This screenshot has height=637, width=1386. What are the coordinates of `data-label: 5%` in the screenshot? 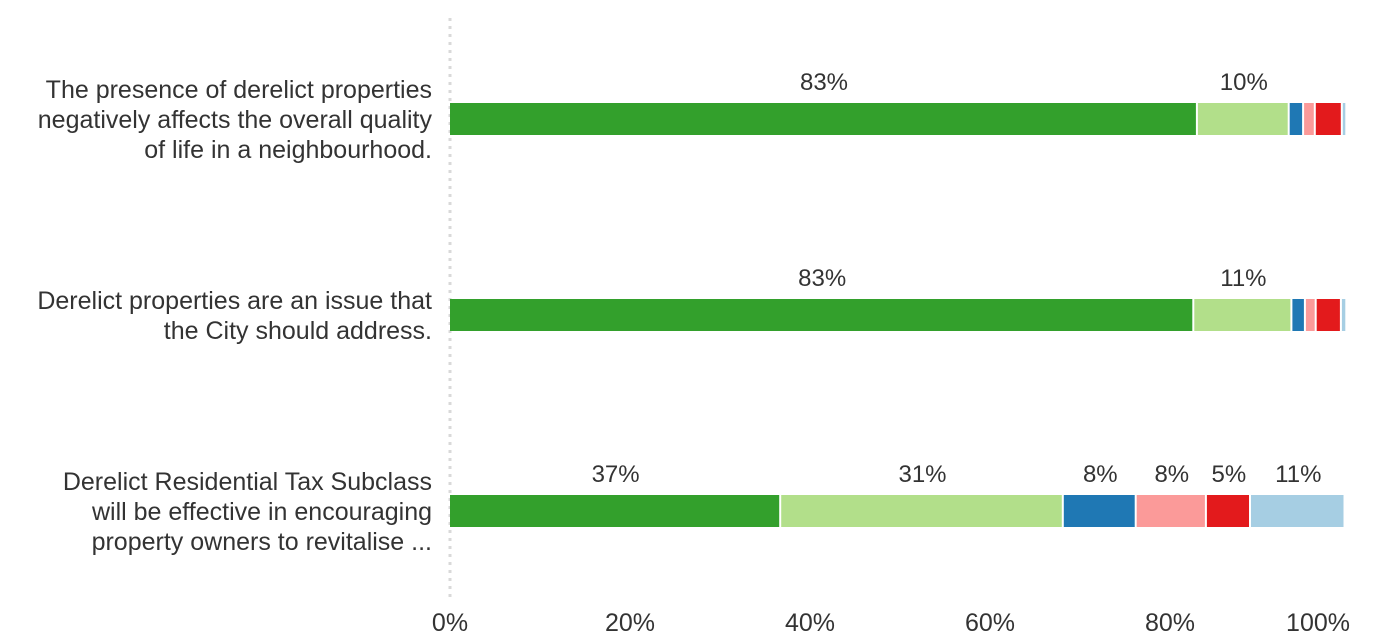 It's located at (1229, 474).